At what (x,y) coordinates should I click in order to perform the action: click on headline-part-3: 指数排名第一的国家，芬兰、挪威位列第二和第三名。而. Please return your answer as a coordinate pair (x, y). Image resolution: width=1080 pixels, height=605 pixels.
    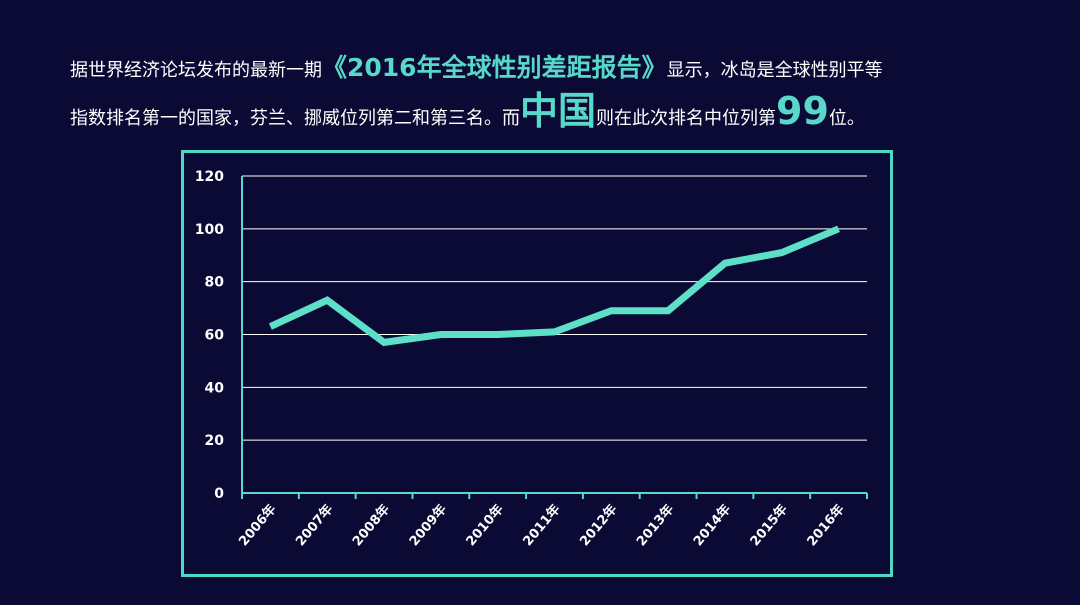
    Looking at the image, I should click on (295, 118).